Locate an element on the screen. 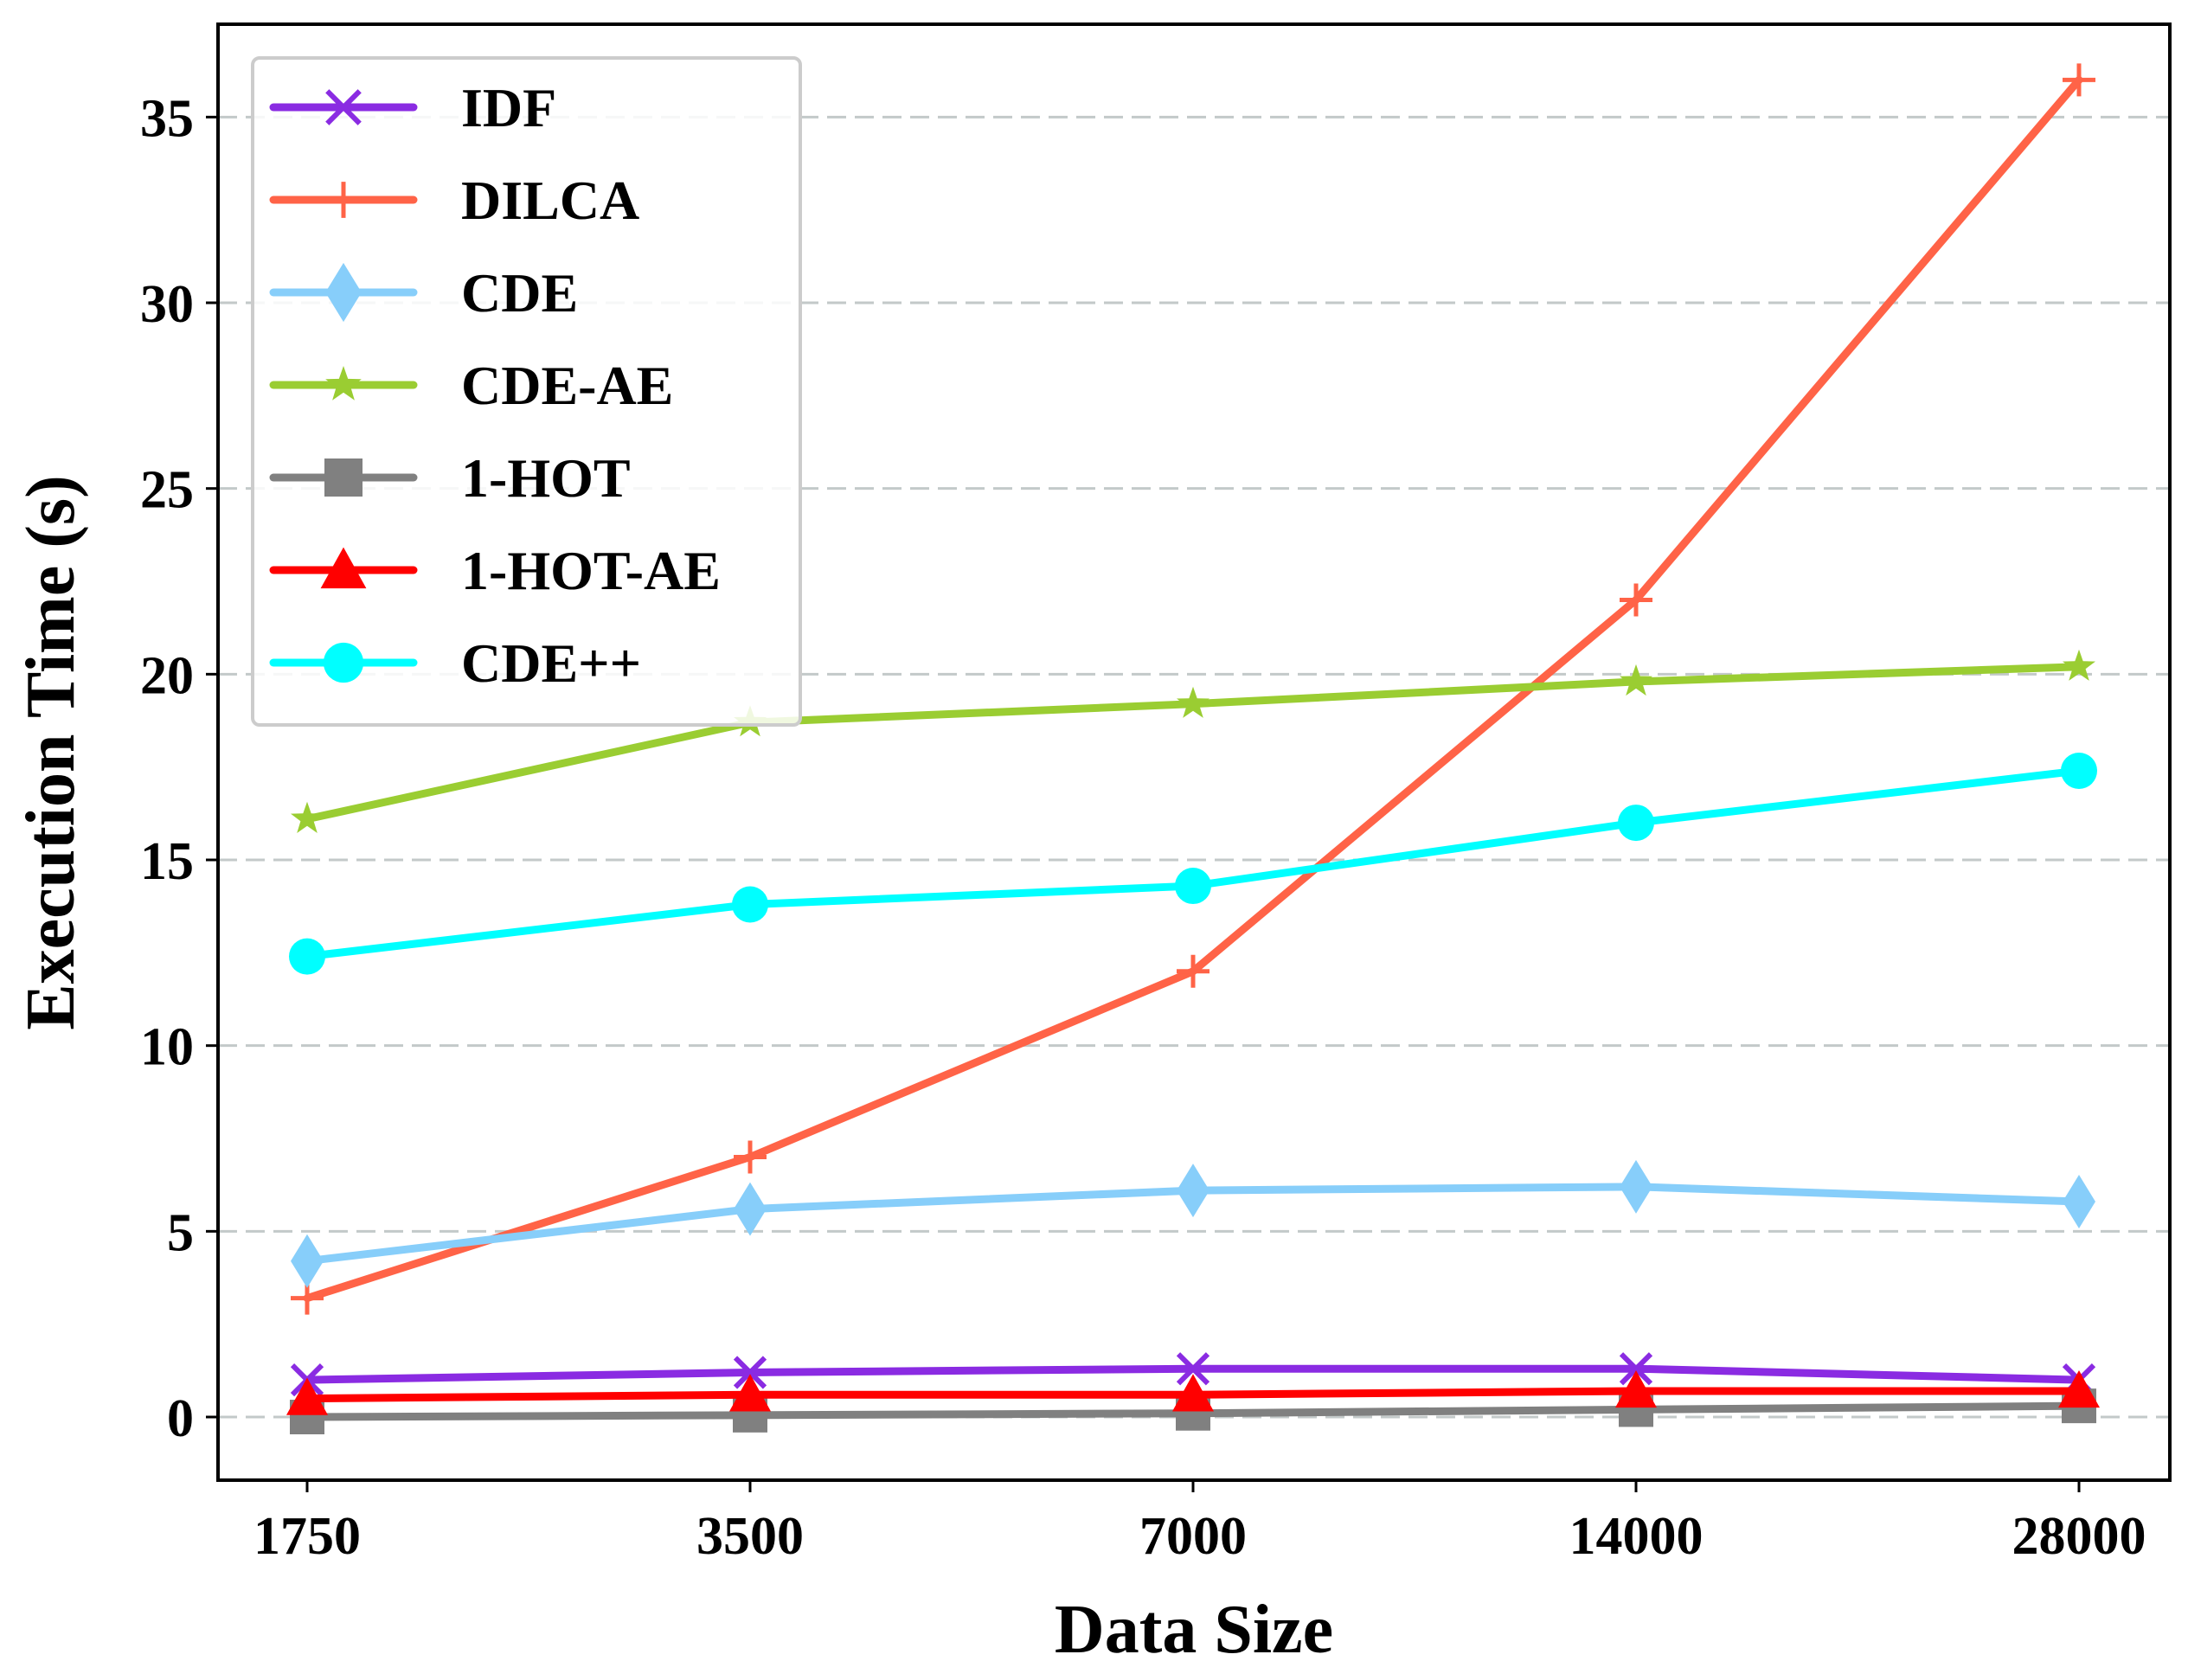 The width and height of the screenshot is (2188, 1680). x-tick-label: 1750 is located at coordinates (307, 1536).